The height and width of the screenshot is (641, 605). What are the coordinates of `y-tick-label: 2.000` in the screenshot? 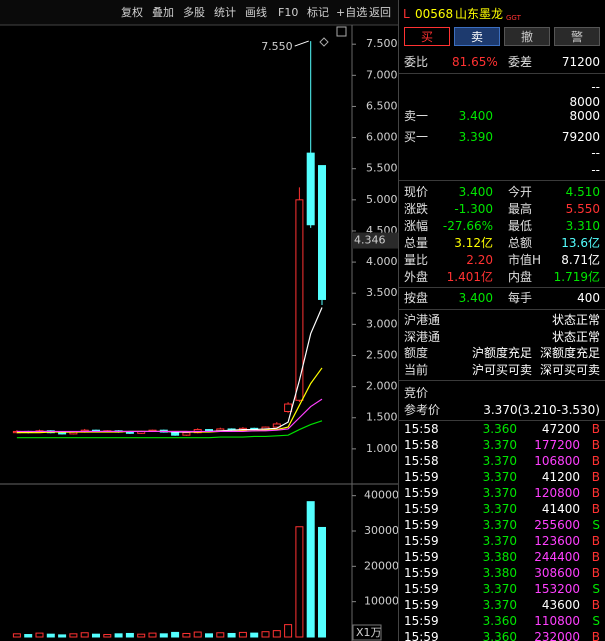 It's located at (382, 386).